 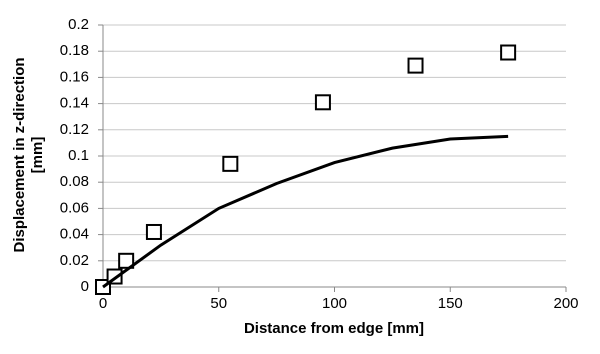 What do you see at coordinates (74, 50) in the screenshot?
I see `y-tick-label: 0.18` at bounding box center [74, 50].